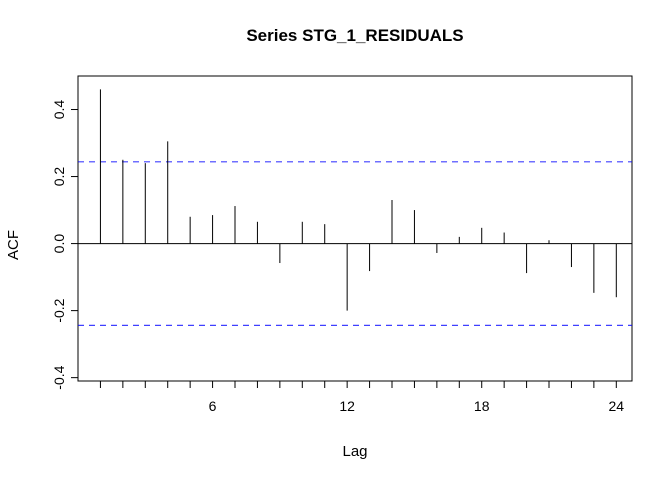  What do you see at coordinates (354, 35) in the screenshot?
I see `chart-title: Series STG_1_RESIDUALS` at bounding box center [354, 35].